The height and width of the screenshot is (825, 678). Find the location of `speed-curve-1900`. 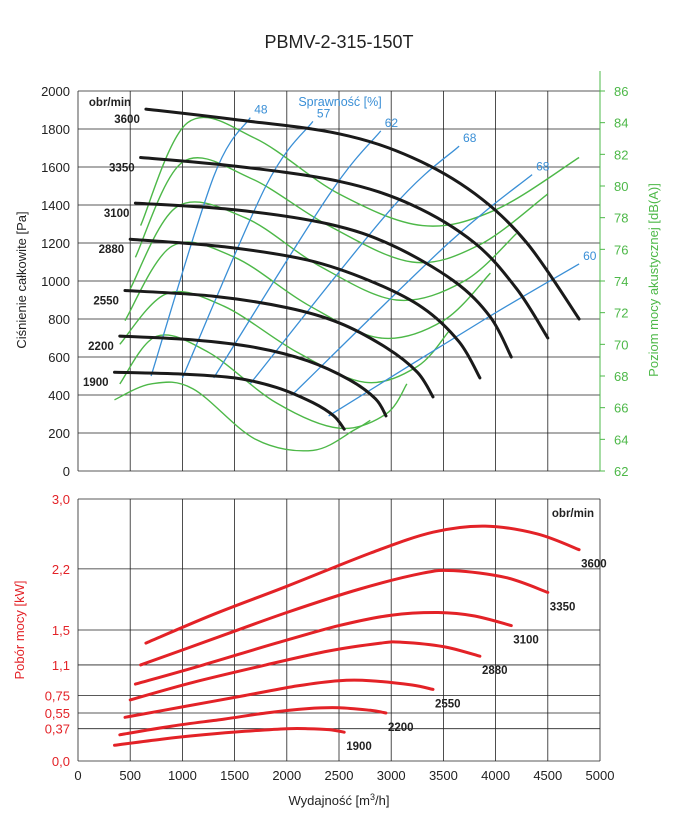

speed-curve-1900 is located at coordinates (229, 400).